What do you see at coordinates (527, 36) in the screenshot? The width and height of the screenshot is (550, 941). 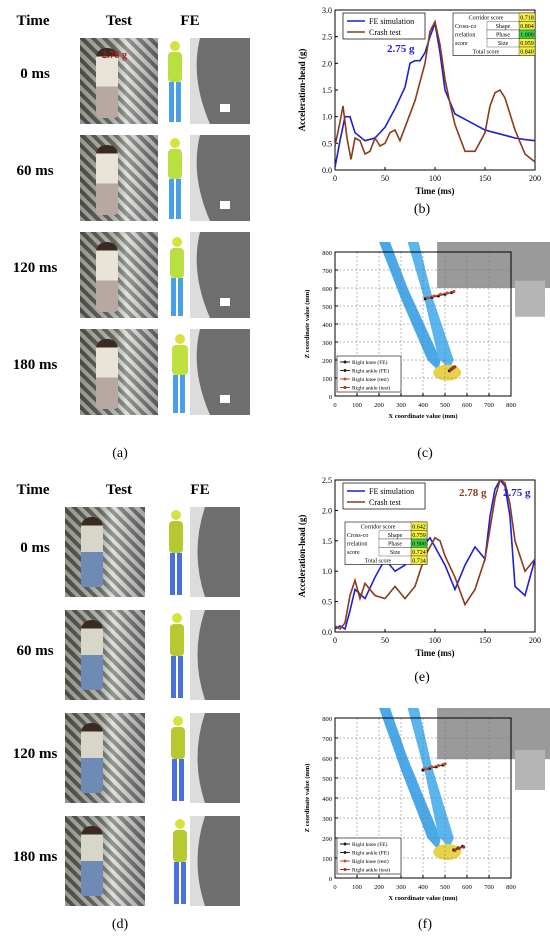 I see `score-value: 1.000` at bounding box center [527, 36].